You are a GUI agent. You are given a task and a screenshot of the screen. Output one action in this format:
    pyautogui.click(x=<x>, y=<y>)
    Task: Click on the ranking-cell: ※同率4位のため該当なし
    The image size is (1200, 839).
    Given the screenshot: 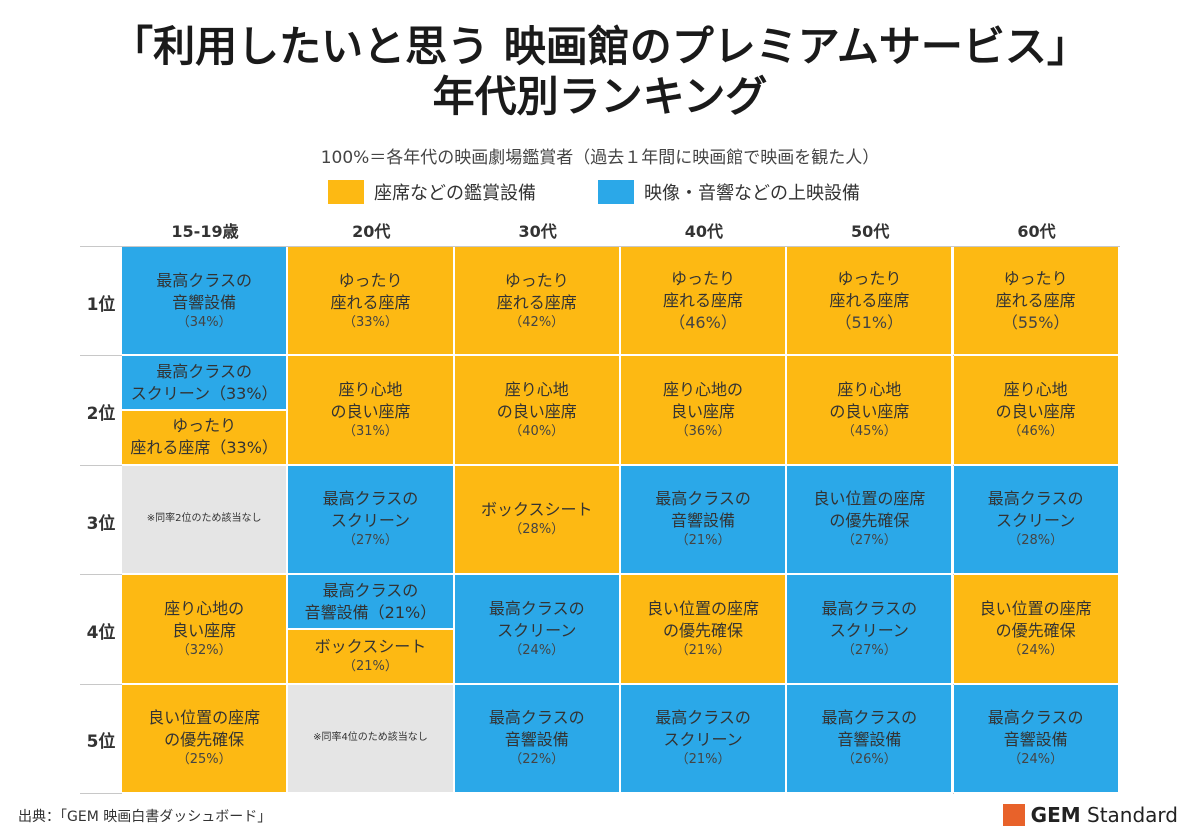 What is the action you would take?
    pyautogui.click(x=371, y=739)
    